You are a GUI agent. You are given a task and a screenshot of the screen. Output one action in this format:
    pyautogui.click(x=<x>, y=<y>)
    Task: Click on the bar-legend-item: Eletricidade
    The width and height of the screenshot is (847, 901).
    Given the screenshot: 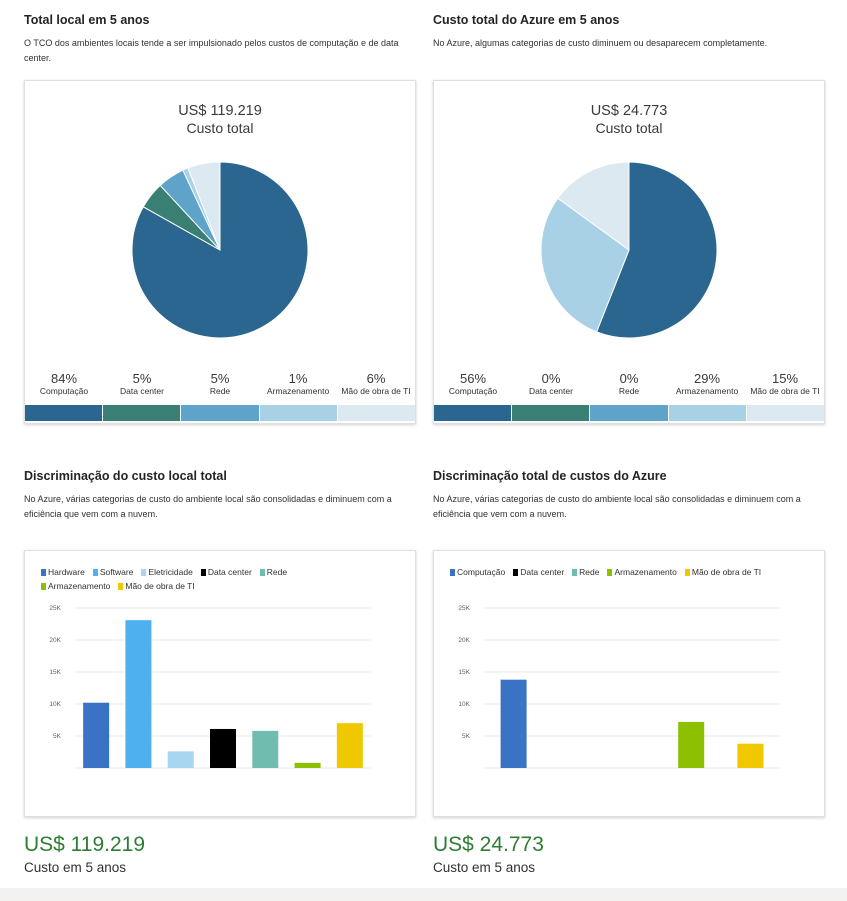 What is the action you would take?
    pyautogui.click(x=167, y=572)
    